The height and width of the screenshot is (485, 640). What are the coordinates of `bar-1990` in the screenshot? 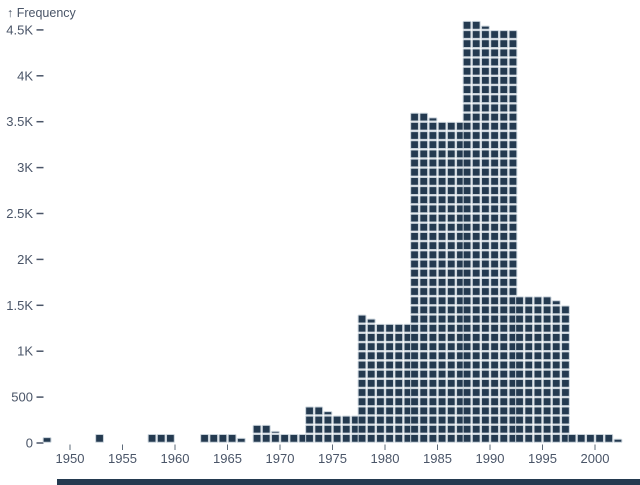 It's located at (490, 231).